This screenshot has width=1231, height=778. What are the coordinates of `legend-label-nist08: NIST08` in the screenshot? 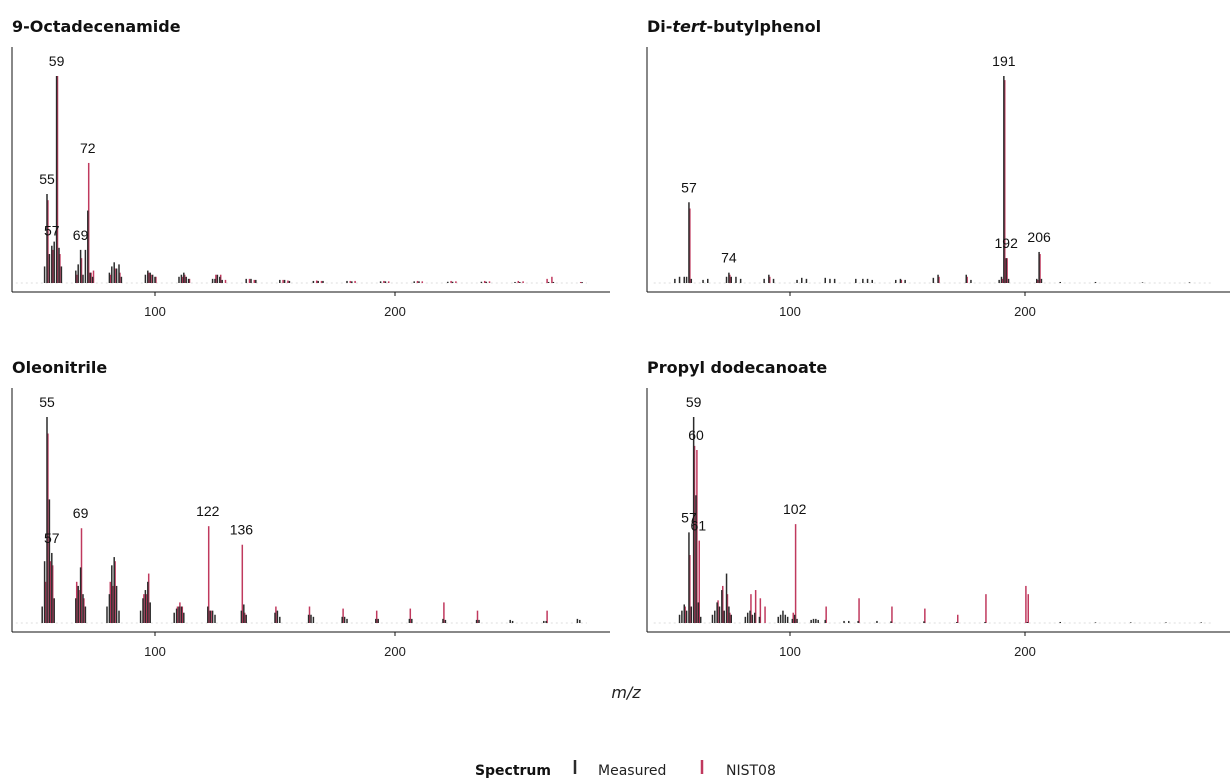 It's located at (751, 770).